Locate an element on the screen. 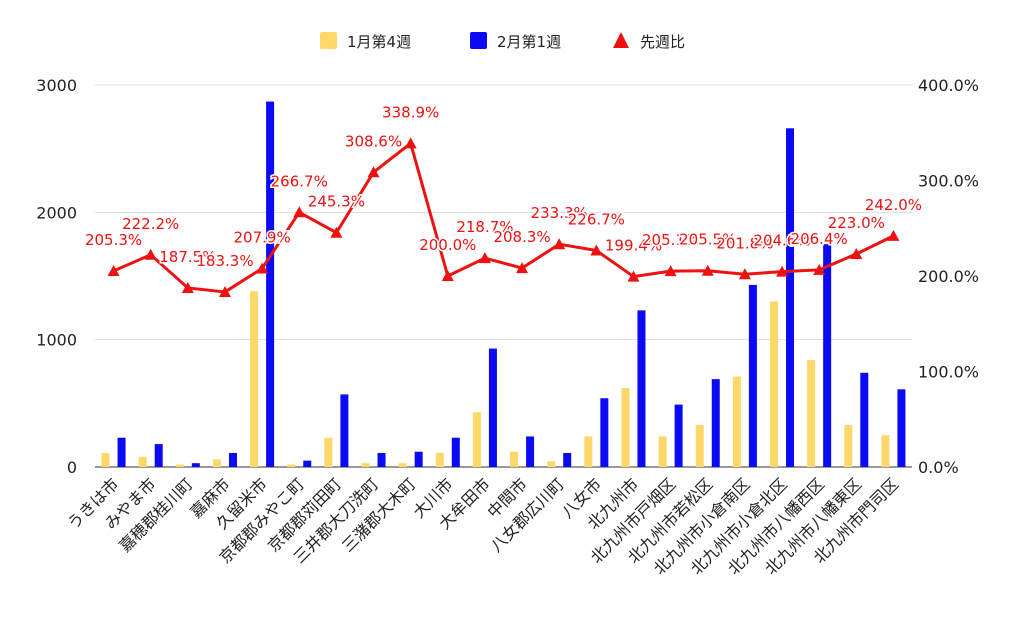 The width and height of the screenshot is (1024, 633). y-right-tick-3: 300.0% is located at coordinates (948, 181).